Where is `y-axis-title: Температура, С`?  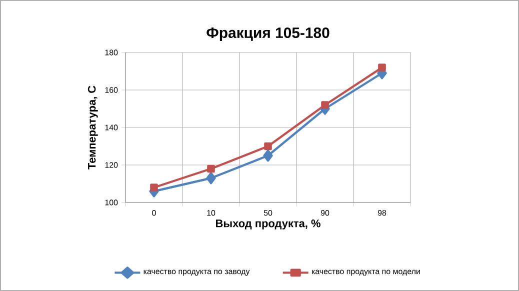
y-axis-title: Температура, С is located at coordinates (93, 128).